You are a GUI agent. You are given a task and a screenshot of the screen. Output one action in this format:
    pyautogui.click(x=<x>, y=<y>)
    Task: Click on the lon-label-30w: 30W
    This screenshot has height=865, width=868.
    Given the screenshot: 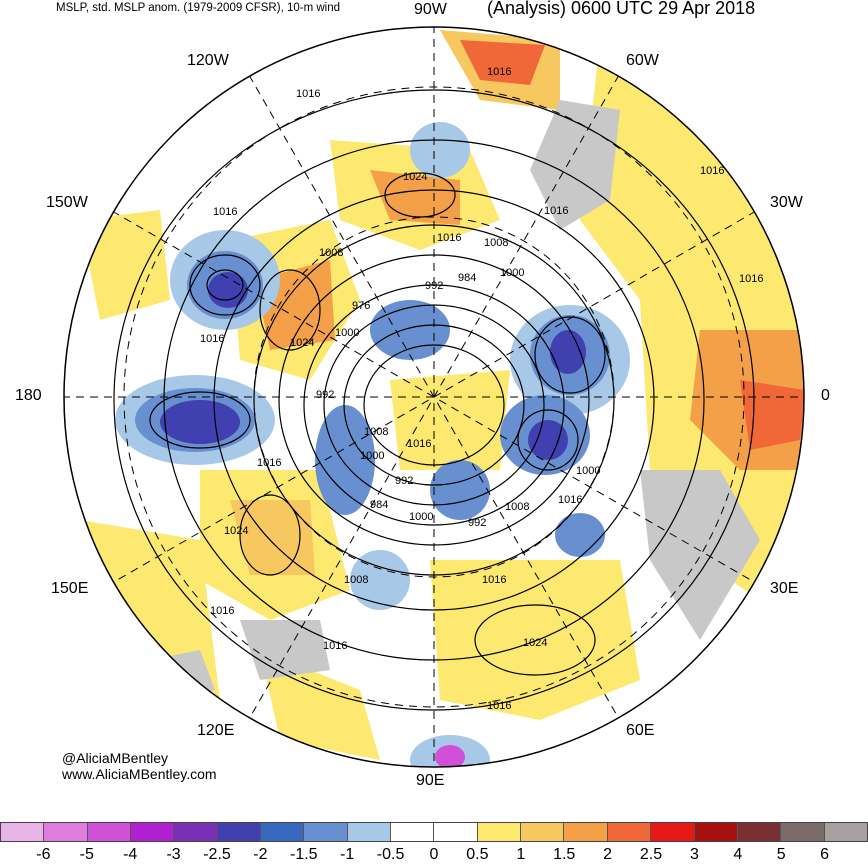 What is the action you would take?
    pyautogui.click(x=786, y=202)
    